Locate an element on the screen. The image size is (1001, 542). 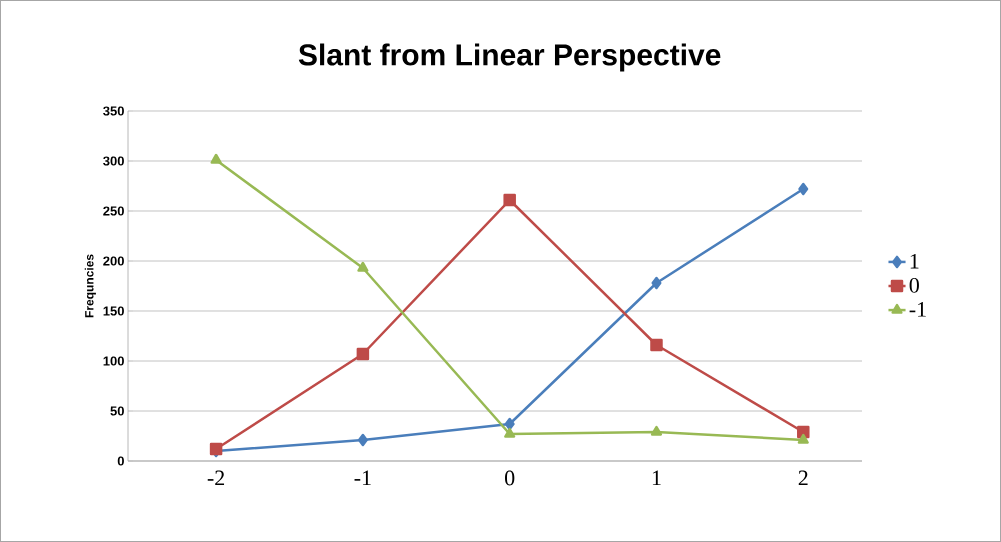
legend-label: 1 is located at coordinates (914, 261).